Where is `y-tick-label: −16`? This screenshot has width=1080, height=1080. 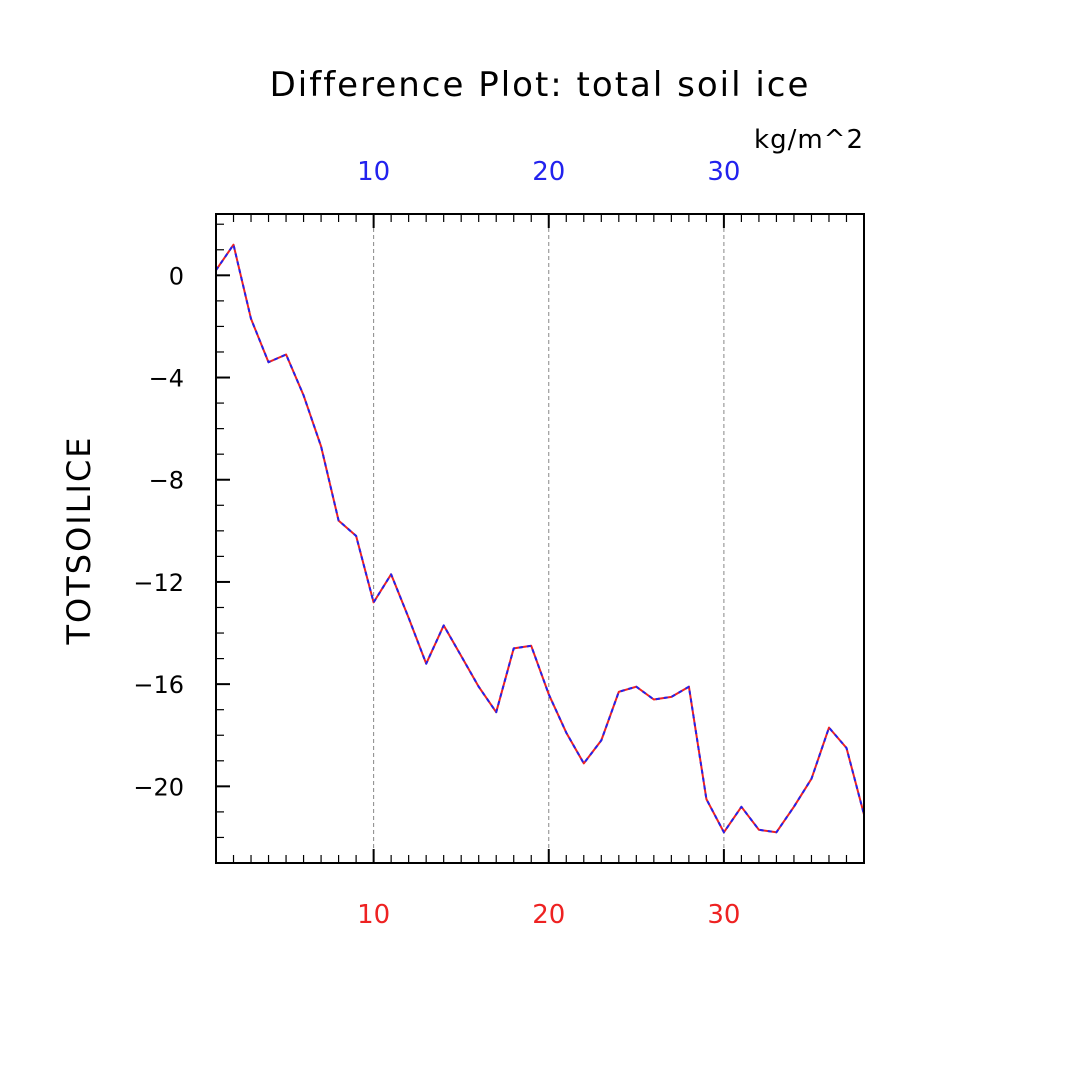
y-tick-label: −16 is located at coordinates (158, 685).